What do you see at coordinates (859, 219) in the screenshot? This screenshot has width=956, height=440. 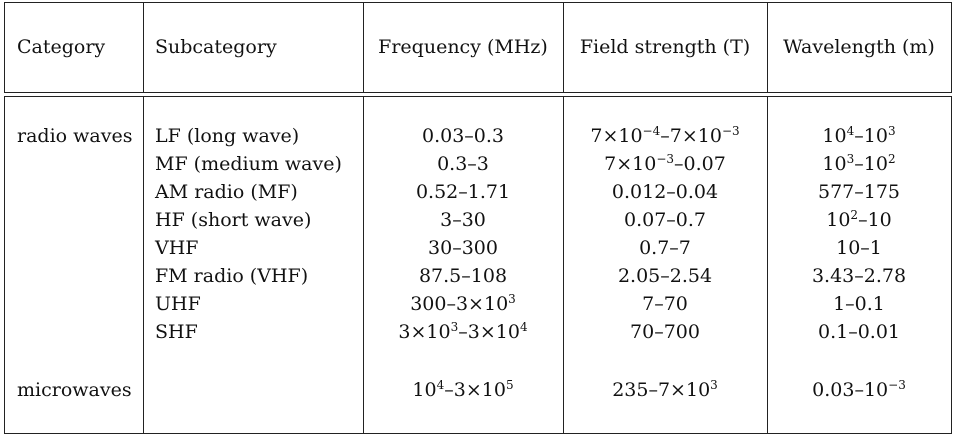 I see `cell-wavelength: 102–10` at bounding box center [859, 219].